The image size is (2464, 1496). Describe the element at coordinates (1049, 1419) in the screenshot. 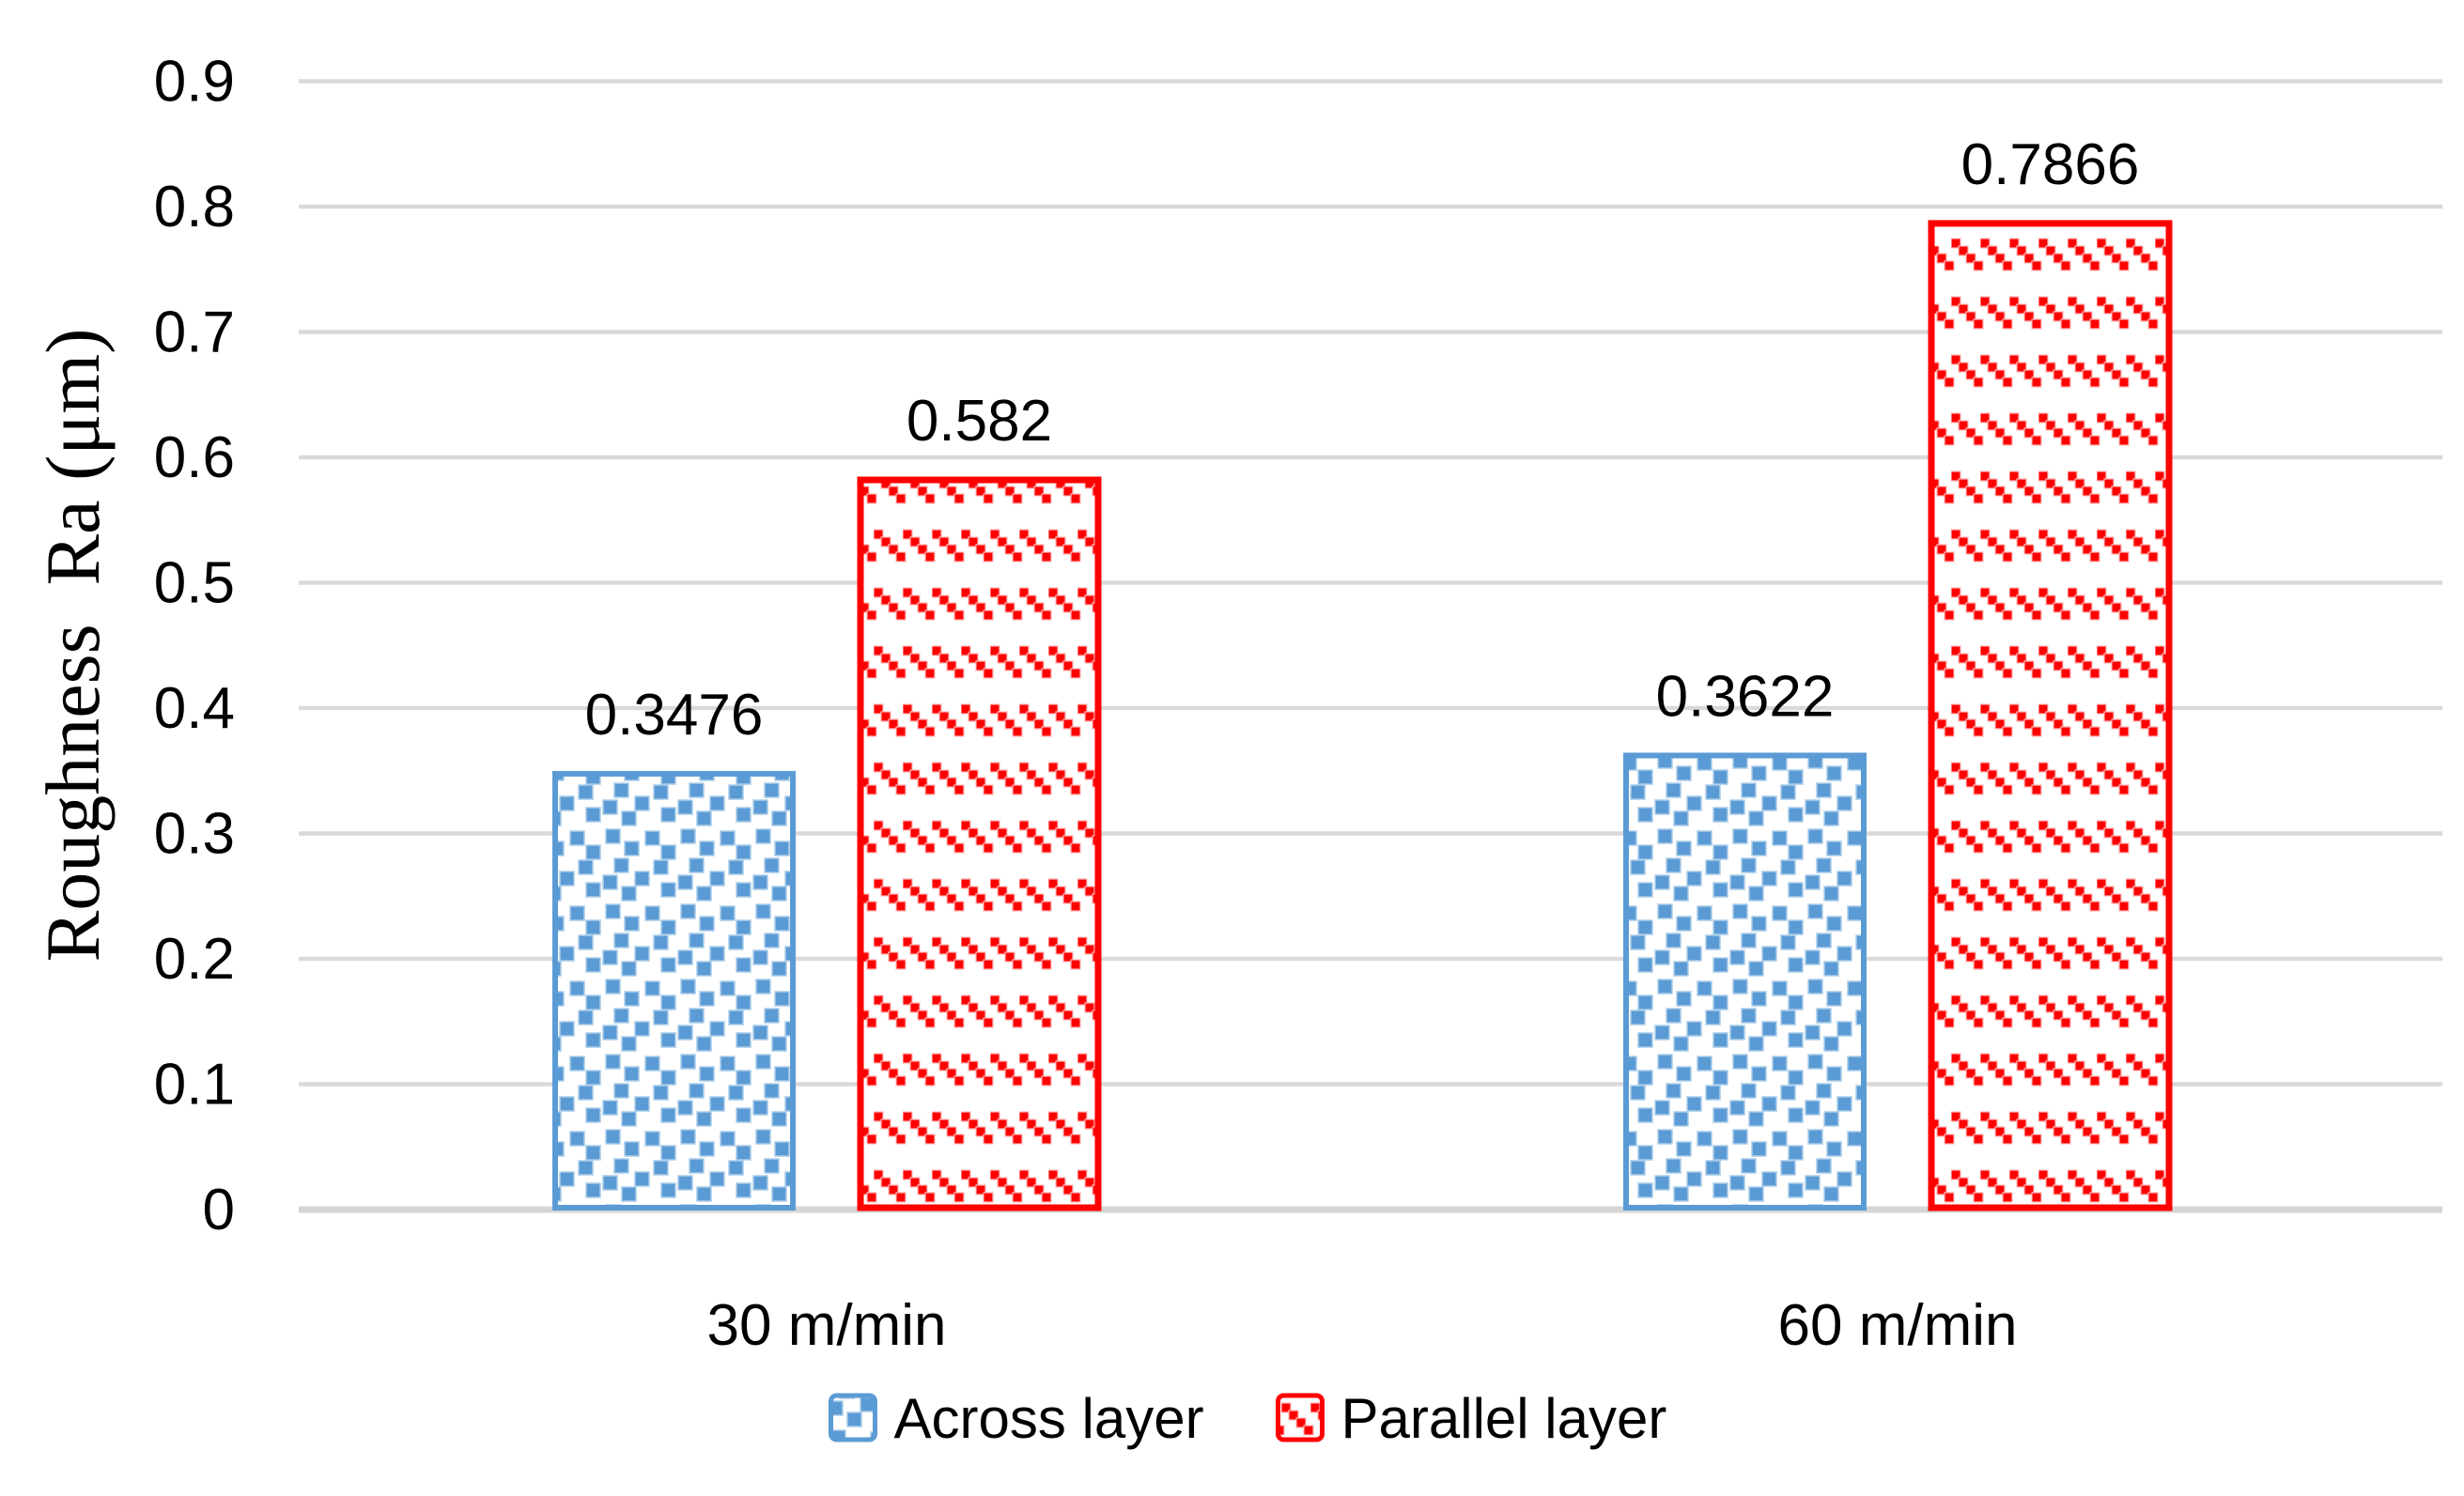

I see `legend-label: Across layer` at that location.